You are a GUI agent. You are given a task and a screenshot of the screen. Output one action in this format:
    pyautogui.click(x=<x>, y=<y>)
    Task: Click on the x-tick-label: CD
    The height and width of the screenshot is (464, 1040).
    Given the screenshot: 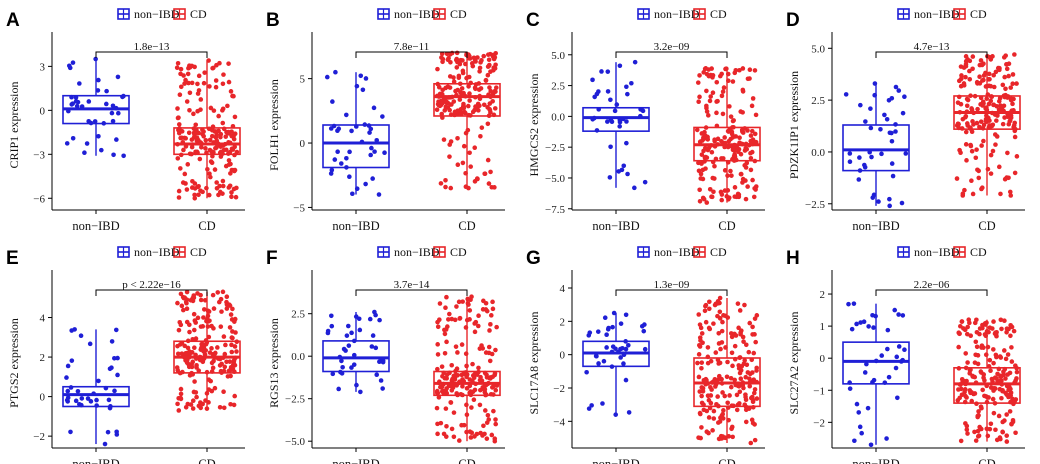 What is the action you would take?
    pyautogui.click(x=206, y=460)
    